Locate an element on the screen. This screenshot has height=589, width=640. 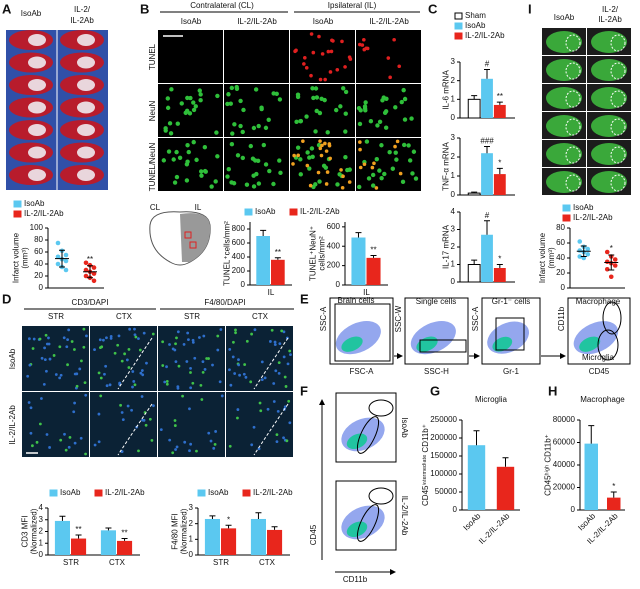
axis-label: Gr-1 is located at coordinates (511, 371).